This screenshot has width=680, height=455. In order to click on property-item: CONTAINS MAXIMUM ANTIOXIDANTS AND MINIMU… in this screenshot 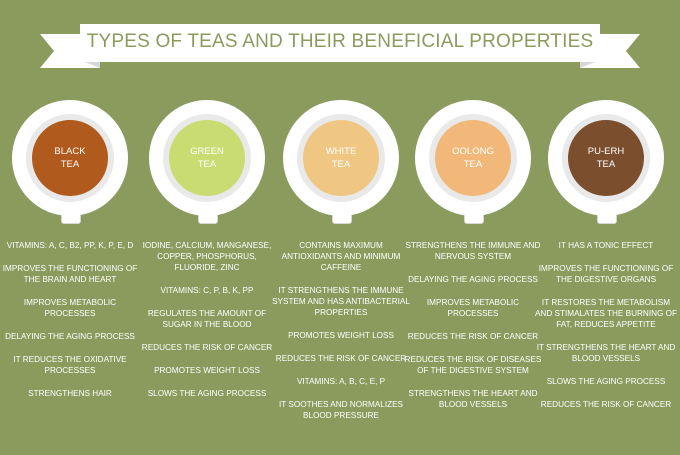, I will do `click(341, 256)`.